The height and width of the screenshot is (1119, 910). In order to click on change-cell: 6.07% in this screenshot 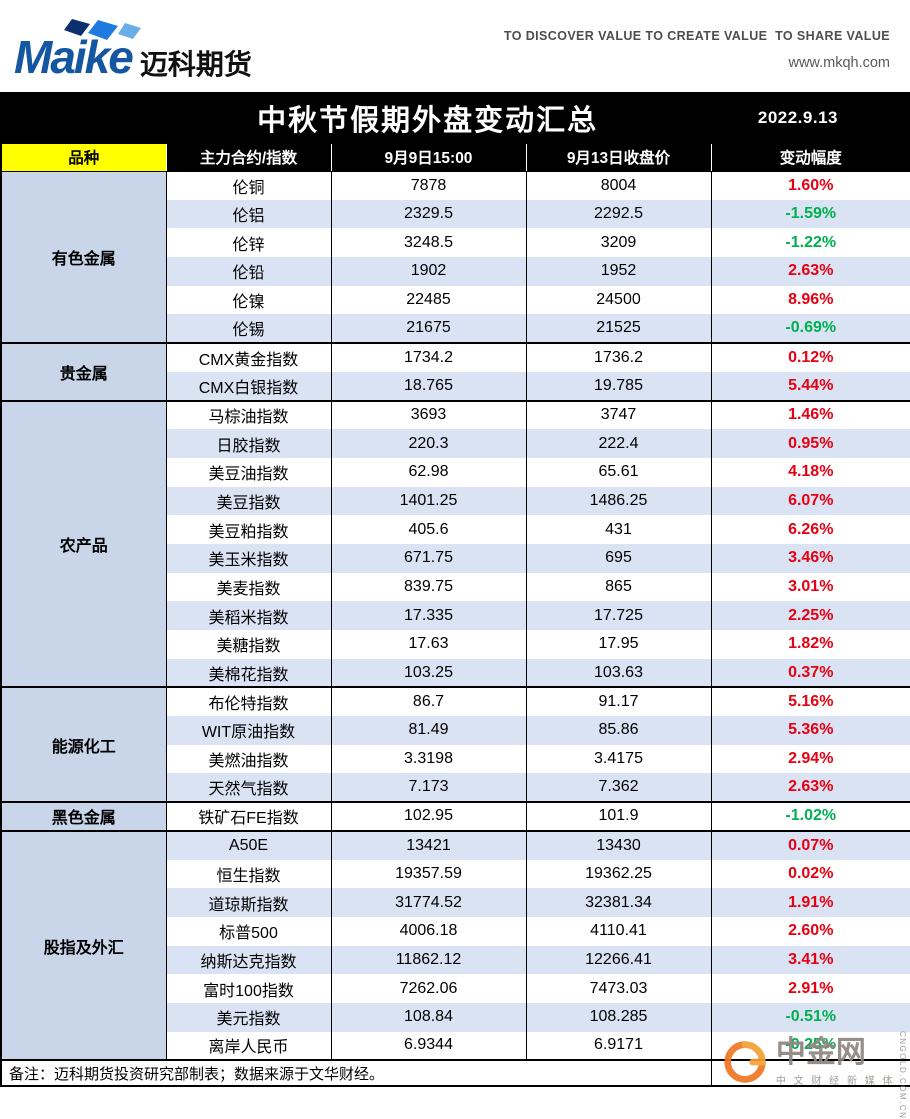, I will do `click(810, 501)`.